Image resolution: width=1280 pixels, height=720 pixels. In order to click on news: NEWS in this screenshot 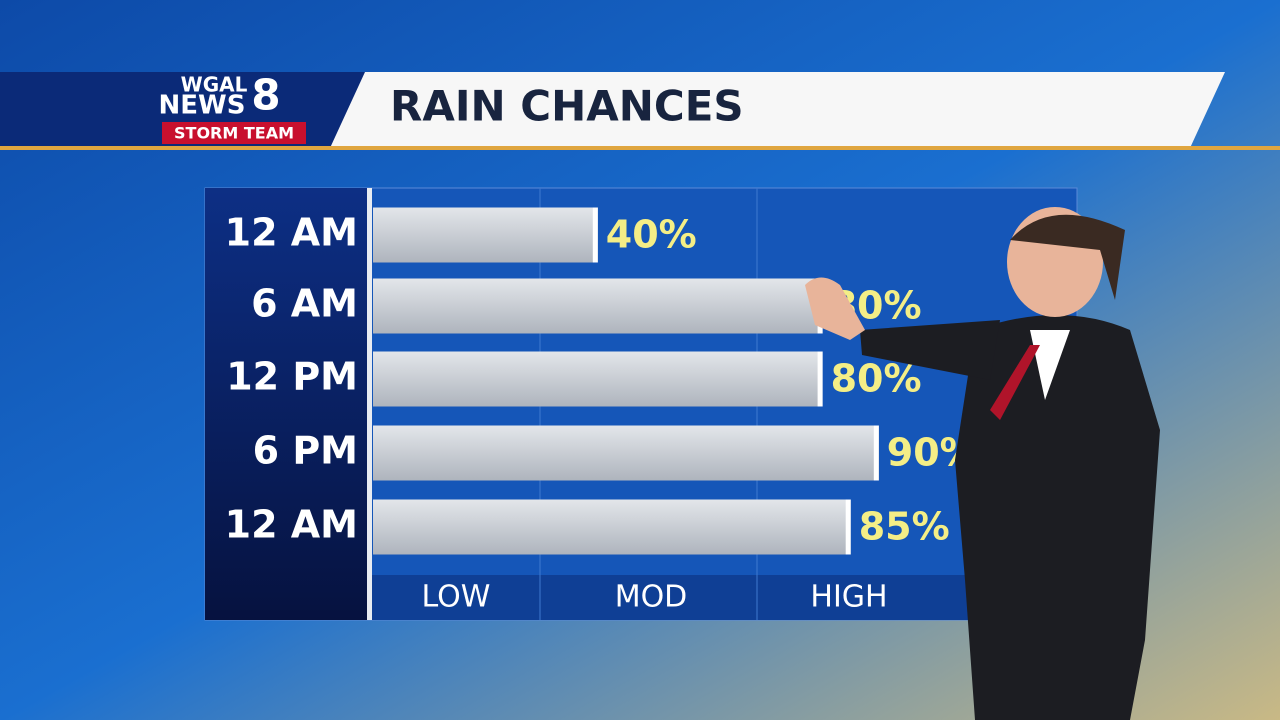, I will do `click(202, 106)`.